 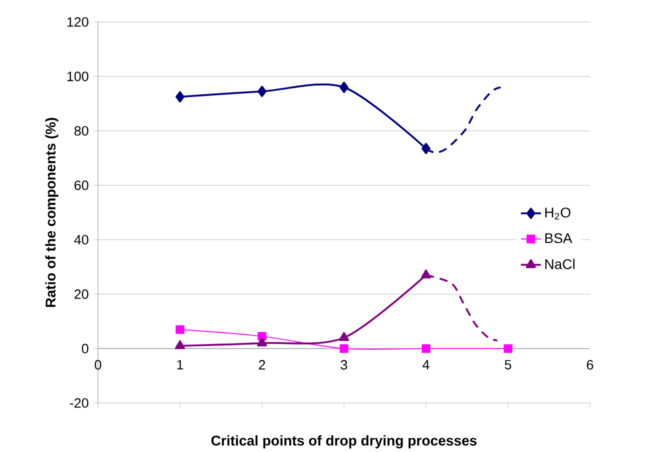 I want to click on x-tick-label: 4, so click(x=426, y=365).